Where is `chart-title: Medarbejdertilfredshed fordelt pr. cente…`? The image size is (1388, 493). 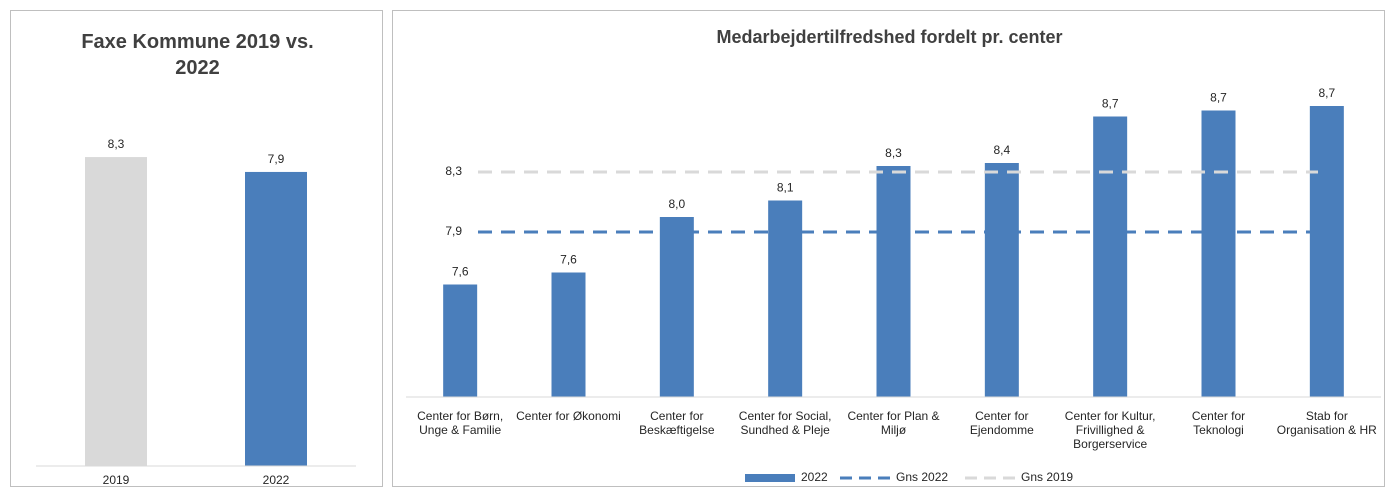 chart-title: Medarbejdertilfredshed fordelt pr. cente… is located at coordinates (889, 37).